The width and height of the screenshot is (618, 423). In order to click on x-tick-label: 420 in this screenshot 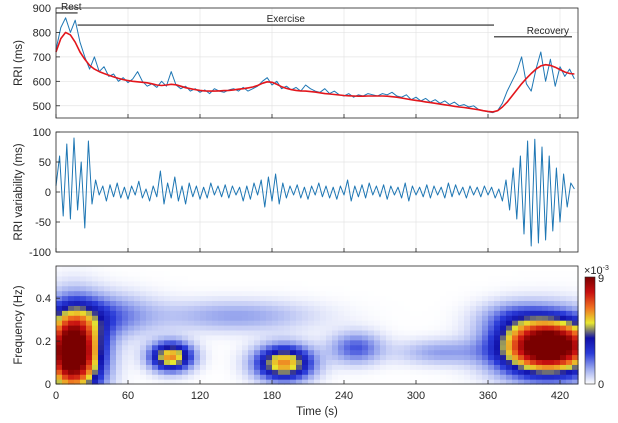, I will do `click(560, 396)`.